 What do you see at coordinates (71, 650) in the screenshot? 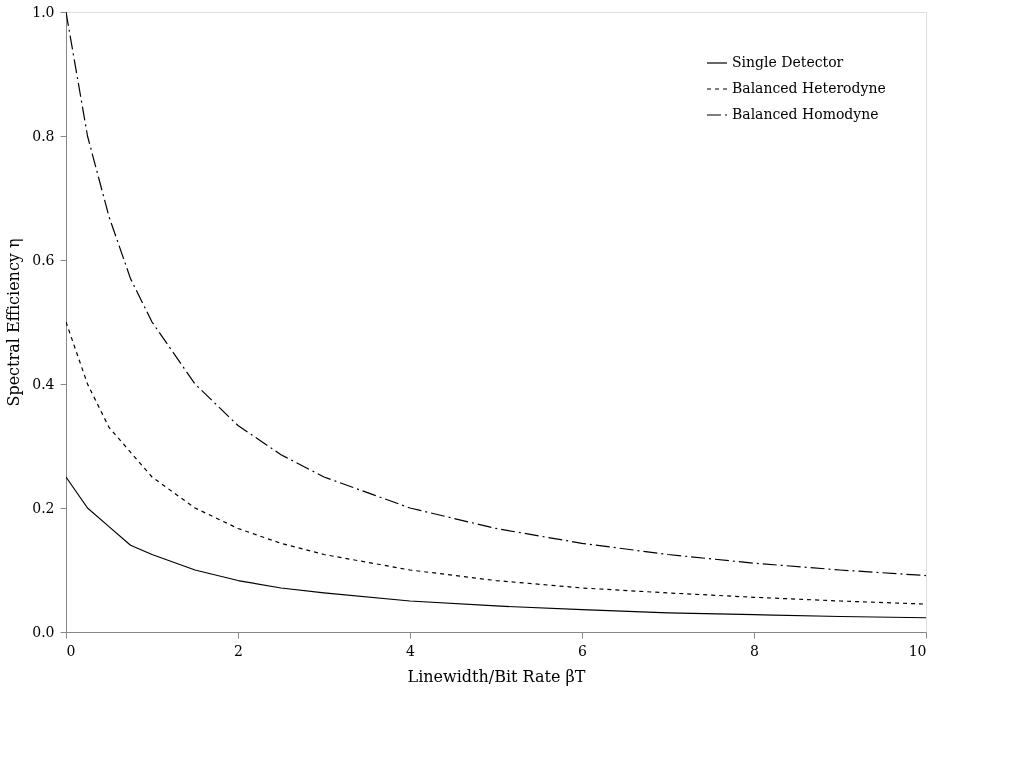
I see `x-tick-label: 0` at bounding box center [71, 650].